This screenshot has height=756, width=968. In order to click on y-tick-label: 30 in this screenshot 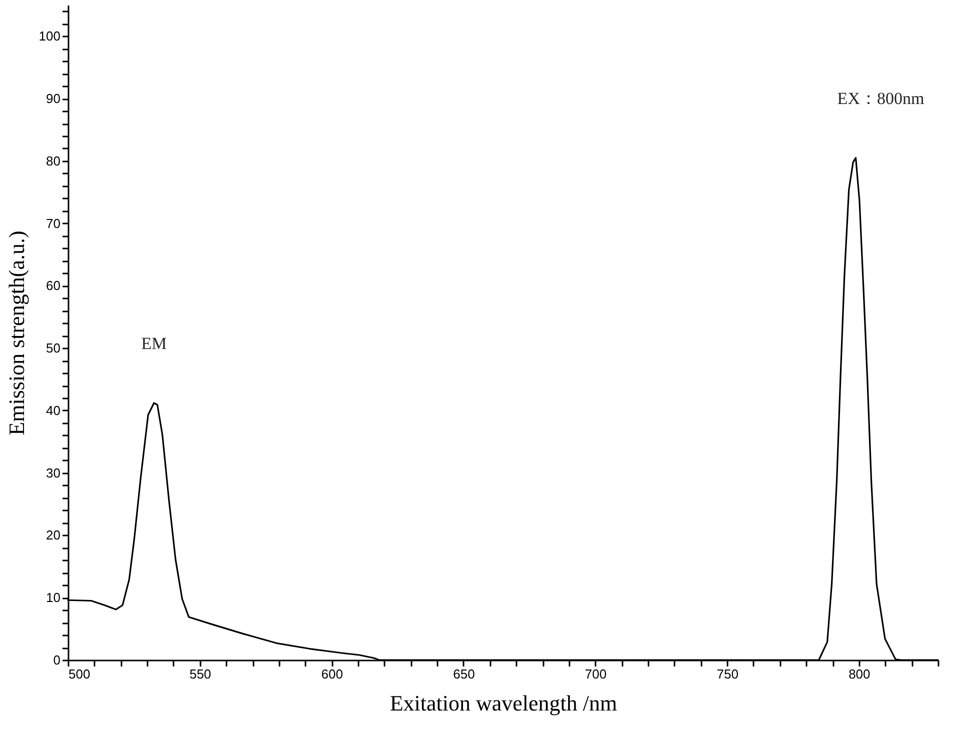, I will do `click(53, 472)`.